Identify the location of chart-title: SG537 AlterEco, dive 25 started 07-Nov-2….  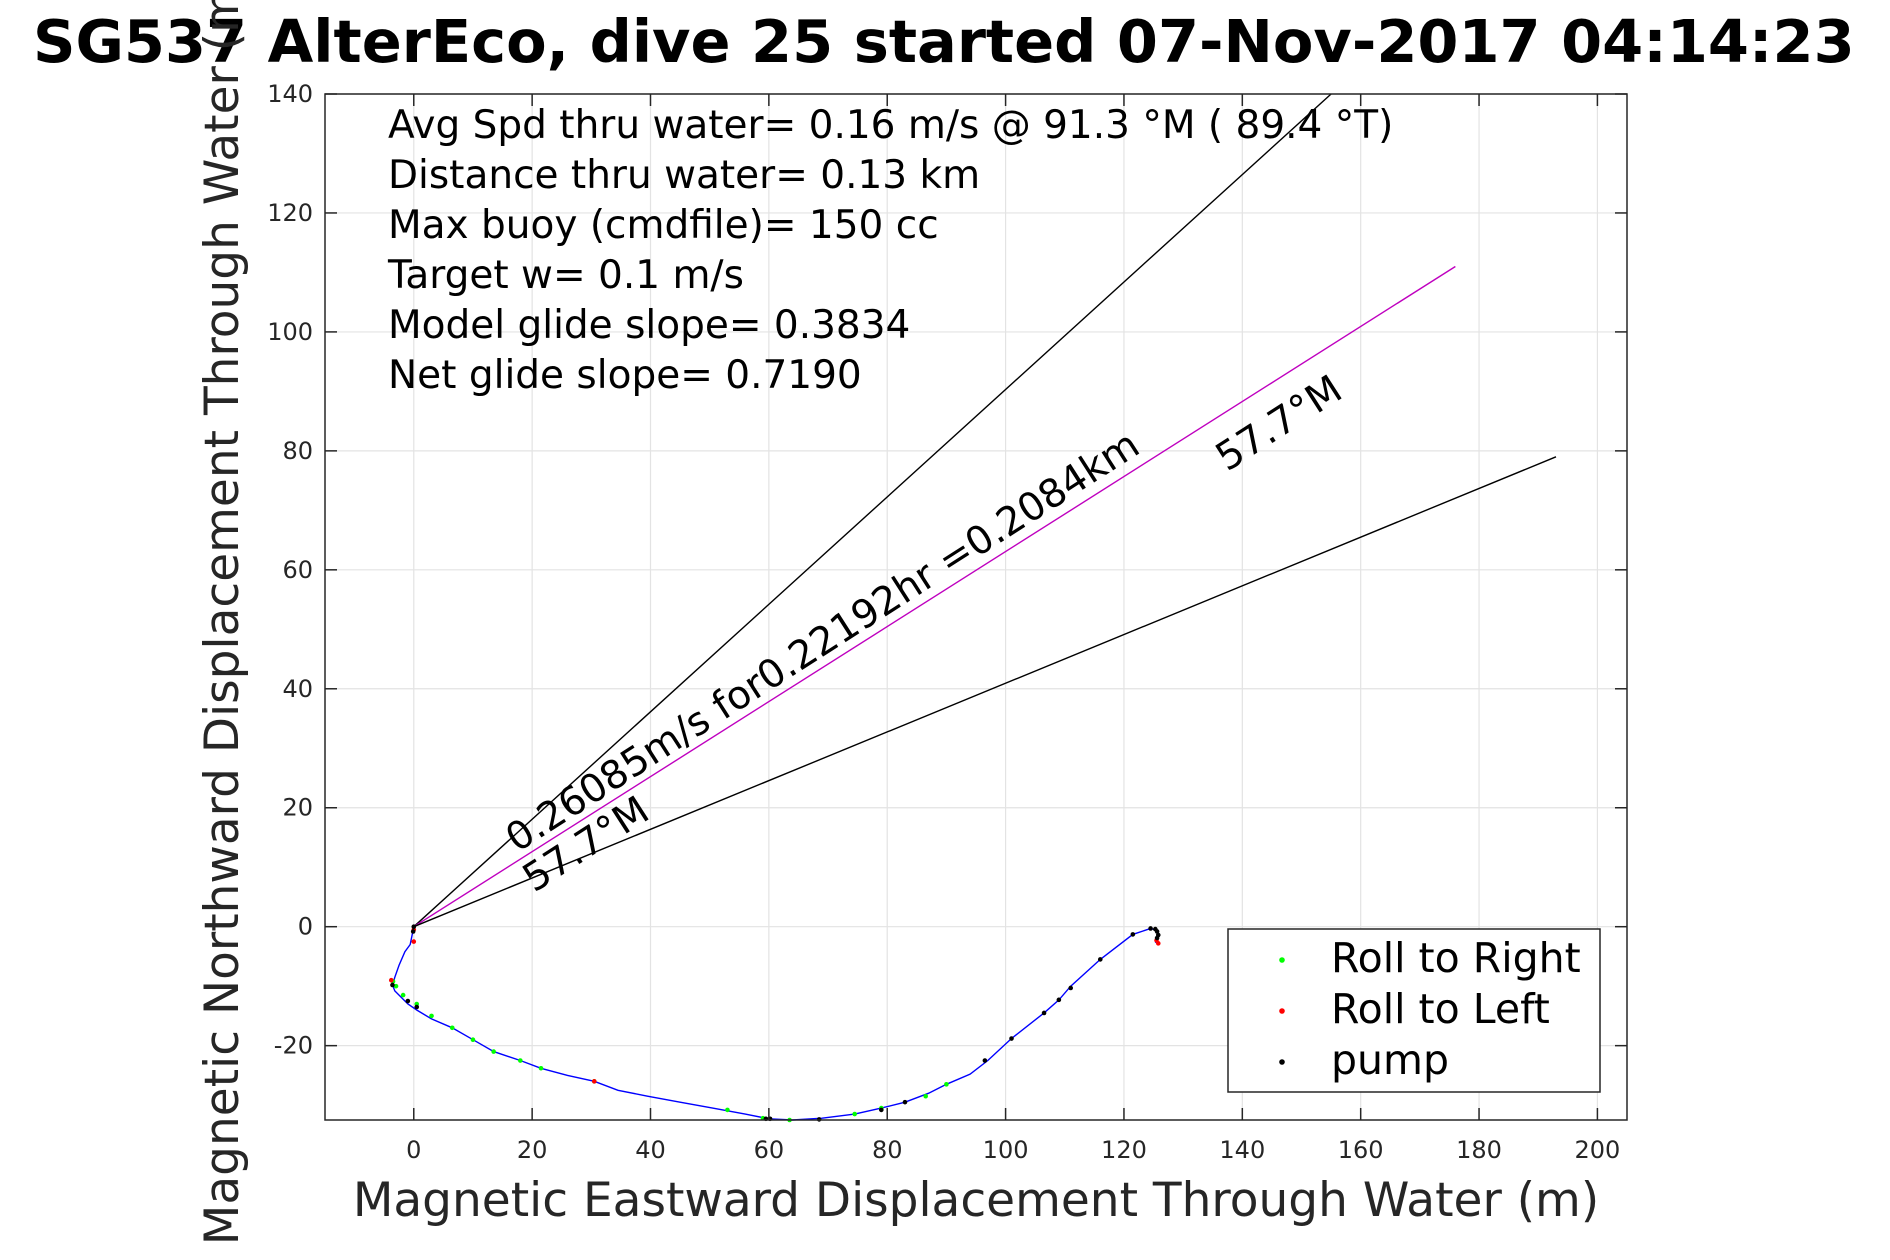
(944, 41).